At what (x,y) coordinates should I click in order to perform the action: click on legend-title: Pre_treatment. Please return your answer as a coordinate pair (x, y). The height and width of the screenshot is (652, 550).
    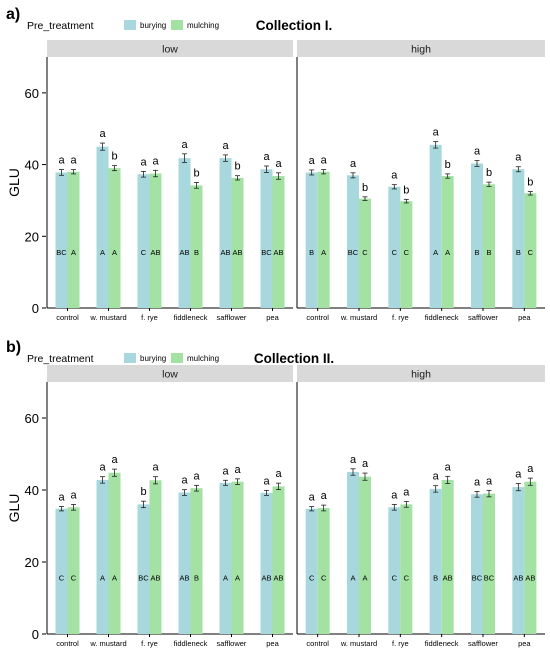
    Looking at the image, I should click on (60, 26).